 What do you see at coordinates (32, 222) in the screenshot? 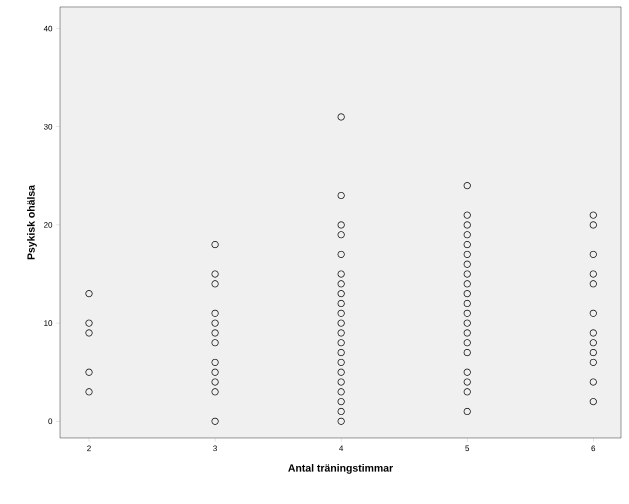
I see `y-axis-title: Psykisk ohälsa` at bounding box center [32, 222].